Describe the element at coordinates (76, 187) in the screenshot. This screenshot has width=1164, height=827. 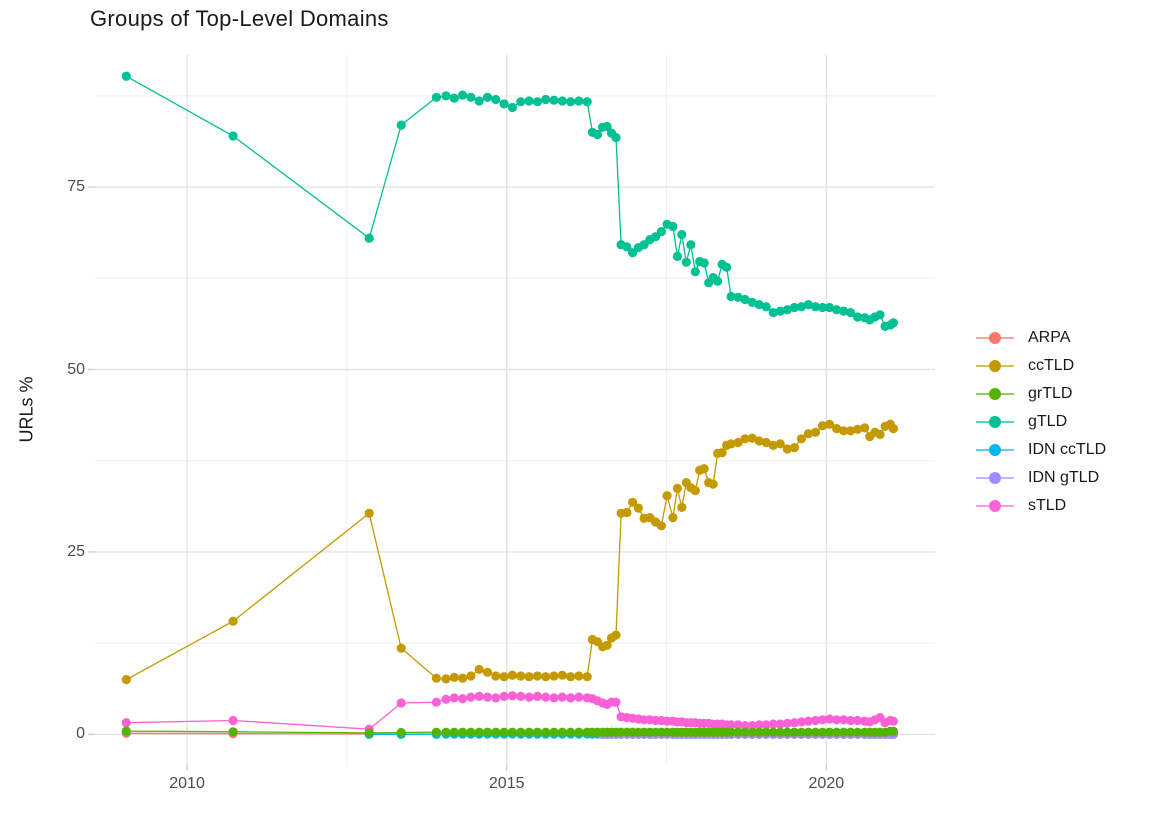
I see `y-tick-label: 75` at that location.